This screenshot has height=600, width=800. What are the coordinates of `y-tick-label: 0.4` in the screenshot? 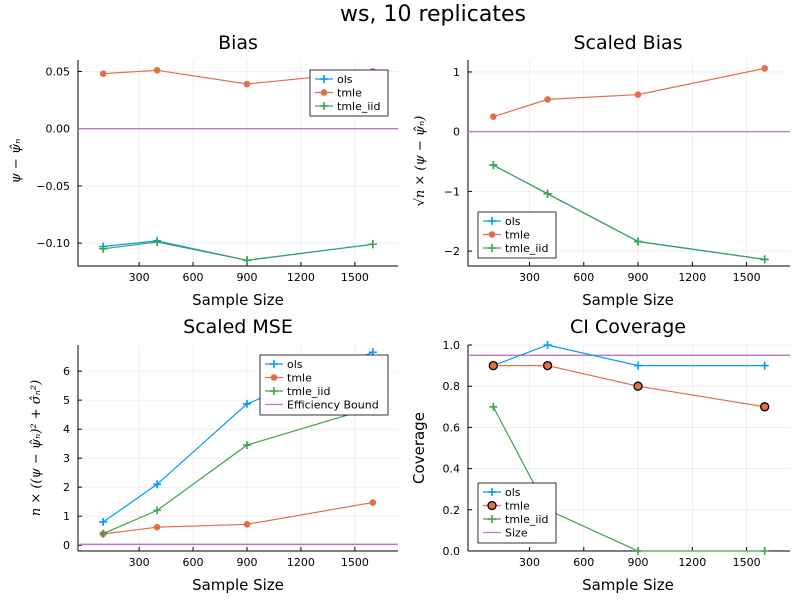 It's located at (452, 469).